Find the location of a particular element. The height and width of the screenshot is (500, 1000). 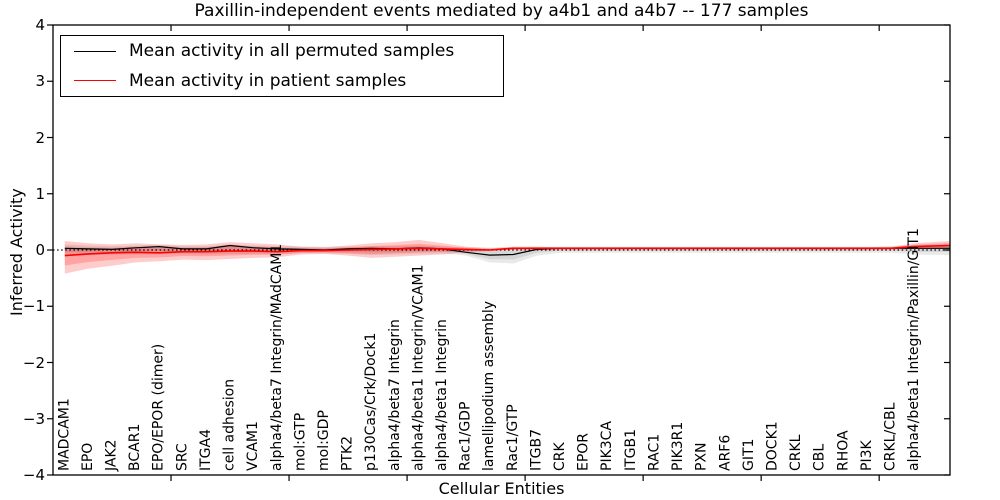

x-tick-label: Rac1/GTP is located at coordinates (512, 437).